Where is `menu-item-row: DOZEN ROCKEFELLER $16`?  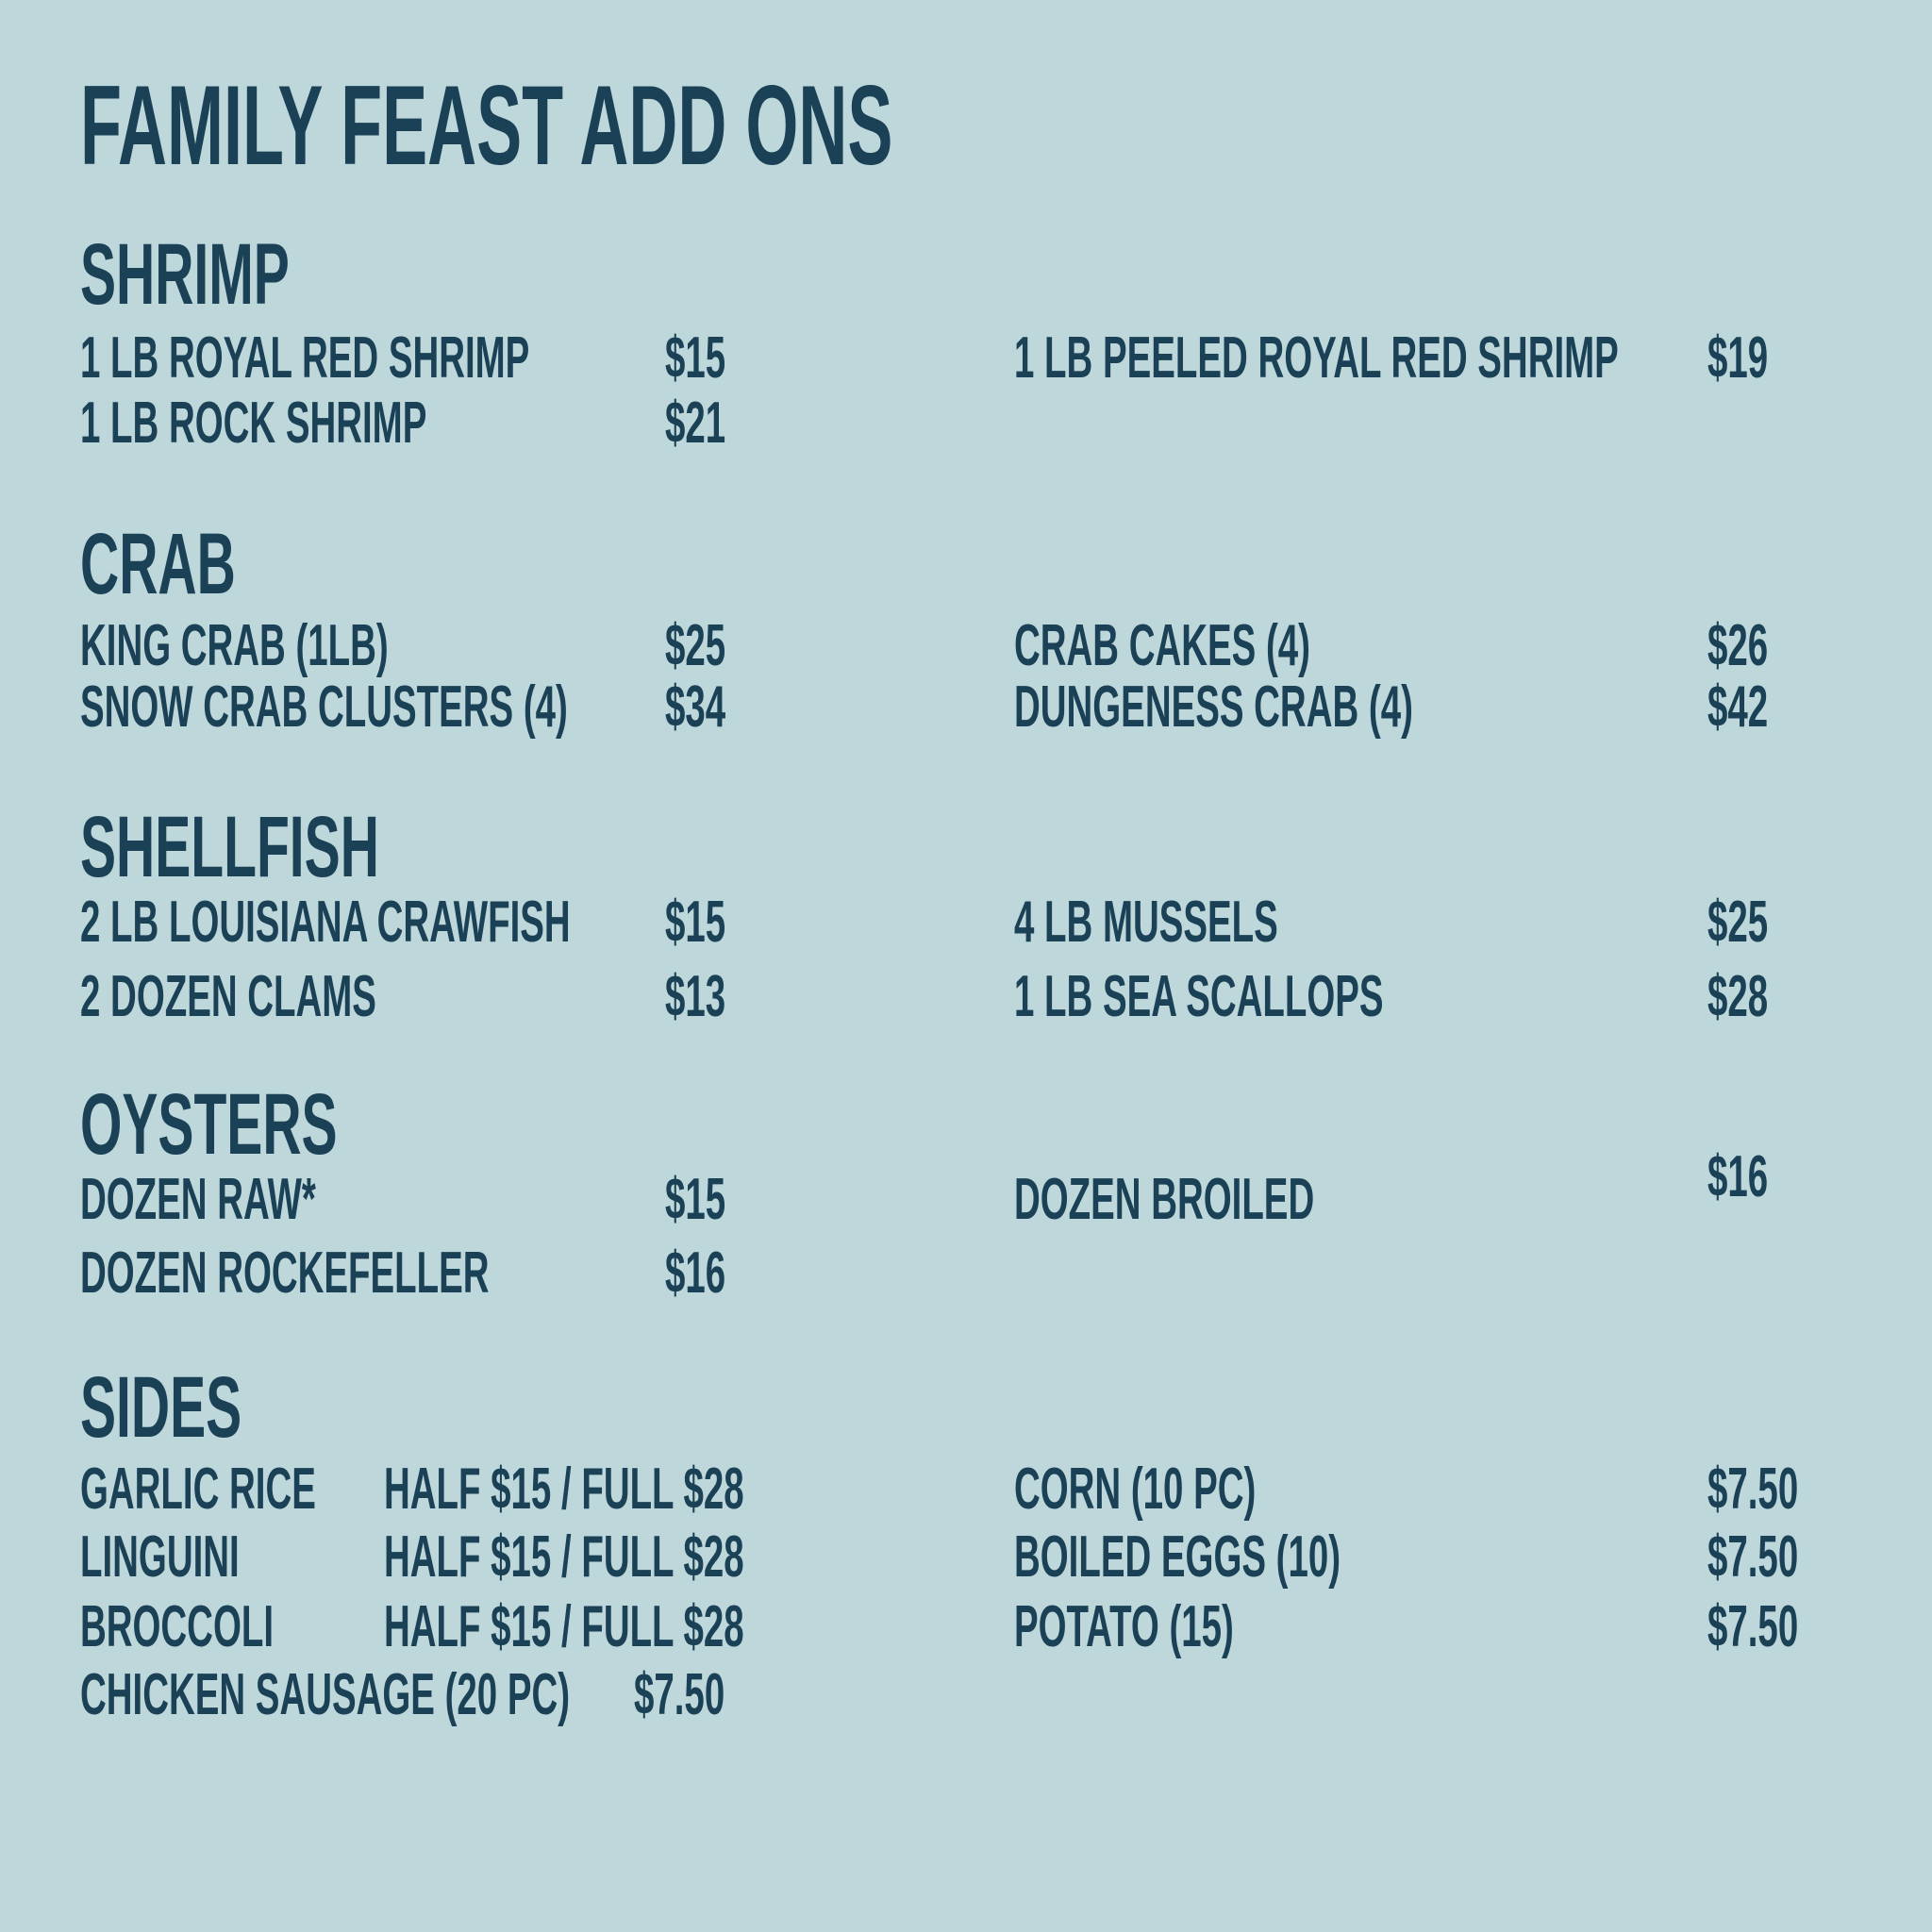
menu-item-row: DOZEN ROCKEFELLER $16 is located at coordinates (966, 1273).